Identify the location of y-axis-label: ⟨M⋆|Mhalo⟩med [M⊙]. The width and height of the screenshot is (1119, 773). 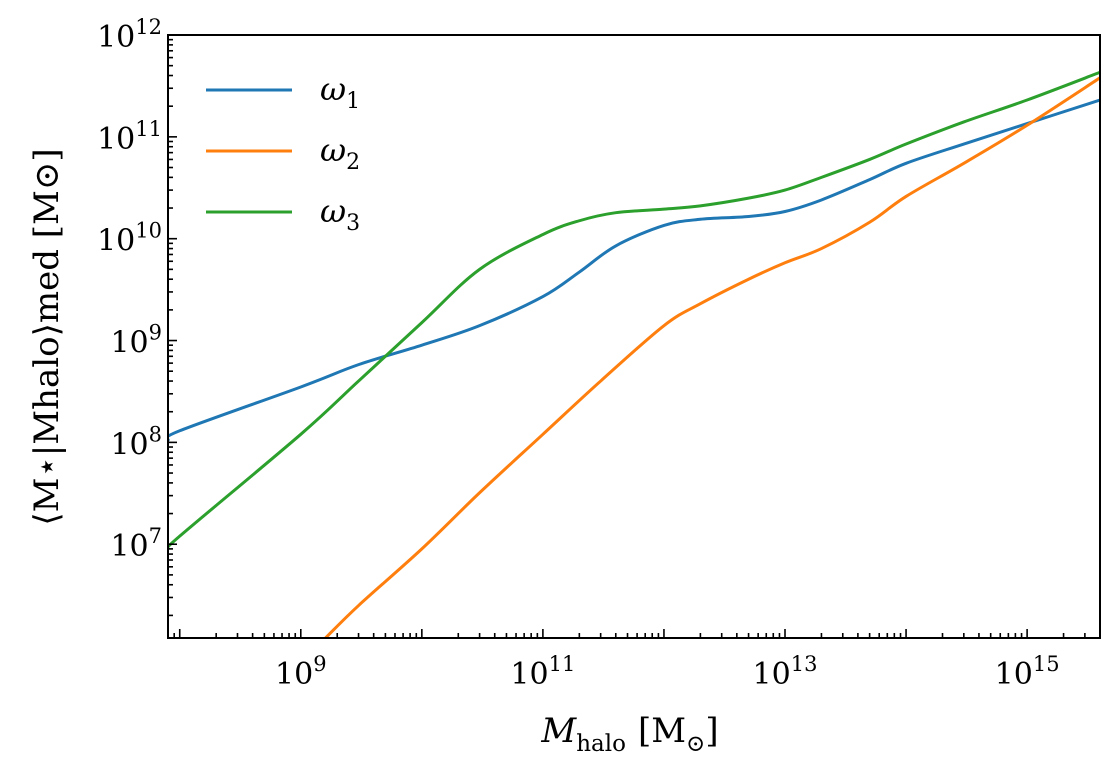
(47, 336).